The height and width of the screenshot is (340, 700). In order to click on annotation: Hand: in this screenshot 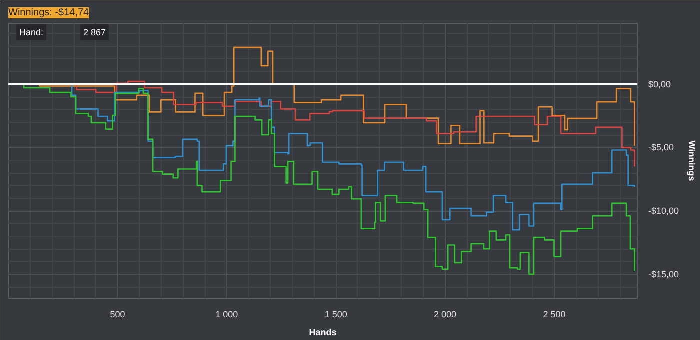, I will do `click(32, 33)`.